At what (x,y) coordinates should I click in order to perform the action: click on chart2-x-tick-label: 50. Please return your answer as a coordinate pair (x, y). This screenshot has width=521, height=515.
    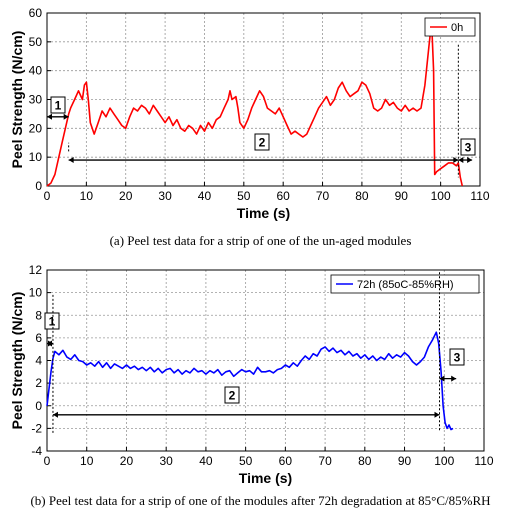
    Looking at the image, I should click on (246, 461).